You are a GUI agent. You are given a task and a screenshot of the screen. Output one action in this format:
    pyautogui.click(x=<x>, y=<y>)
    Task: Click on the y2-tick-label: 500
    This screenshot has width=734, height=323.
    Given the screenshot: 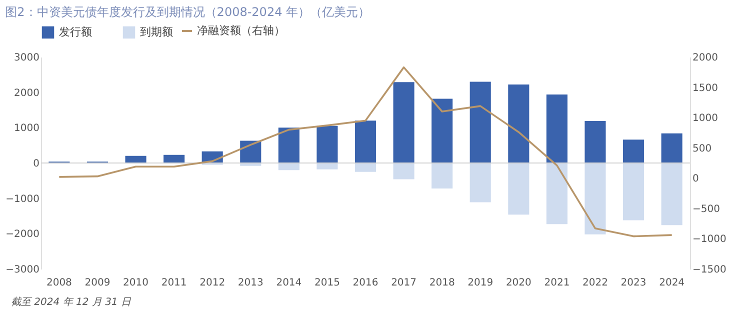 What is the action you would take?
    pyautogui.click(x=702, y=148)
    